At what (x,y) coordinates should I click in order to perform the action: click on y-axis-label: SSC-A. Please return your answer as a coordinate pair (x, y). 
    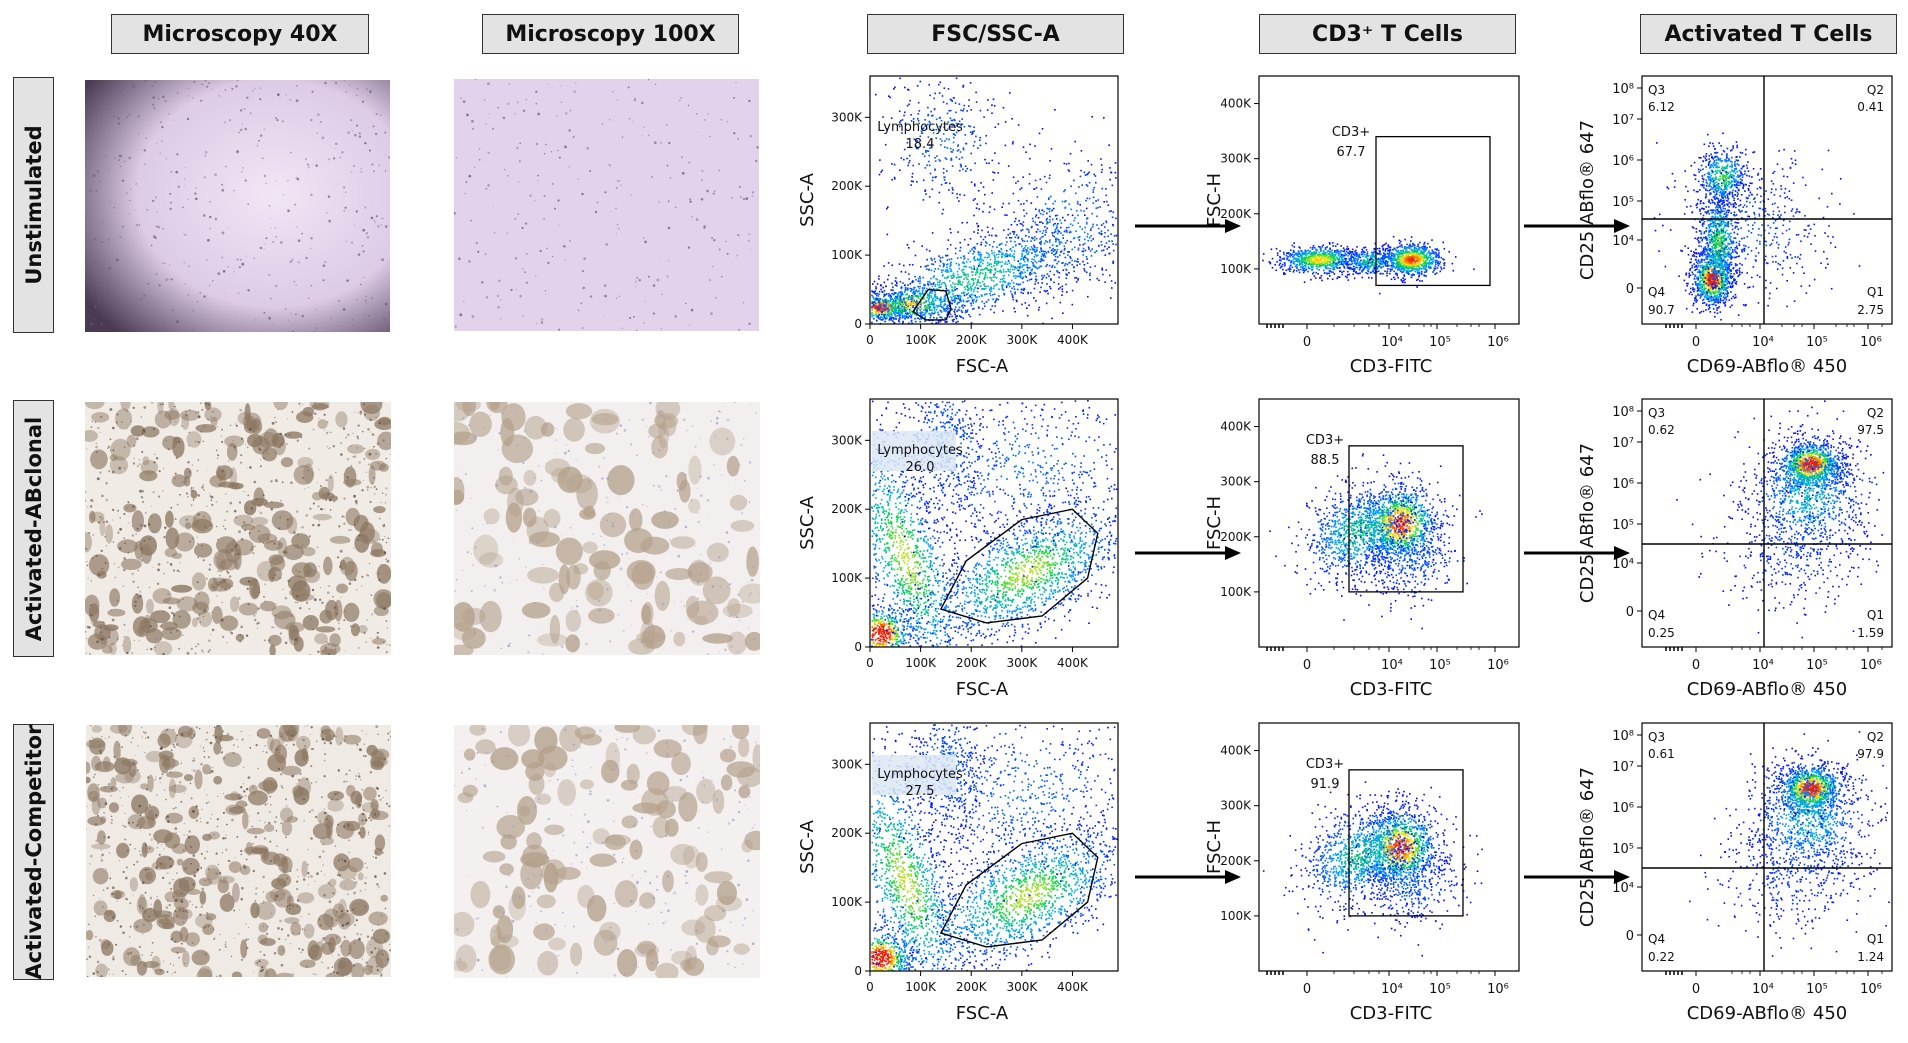
    Looking at the image, I should click on (807, 199).